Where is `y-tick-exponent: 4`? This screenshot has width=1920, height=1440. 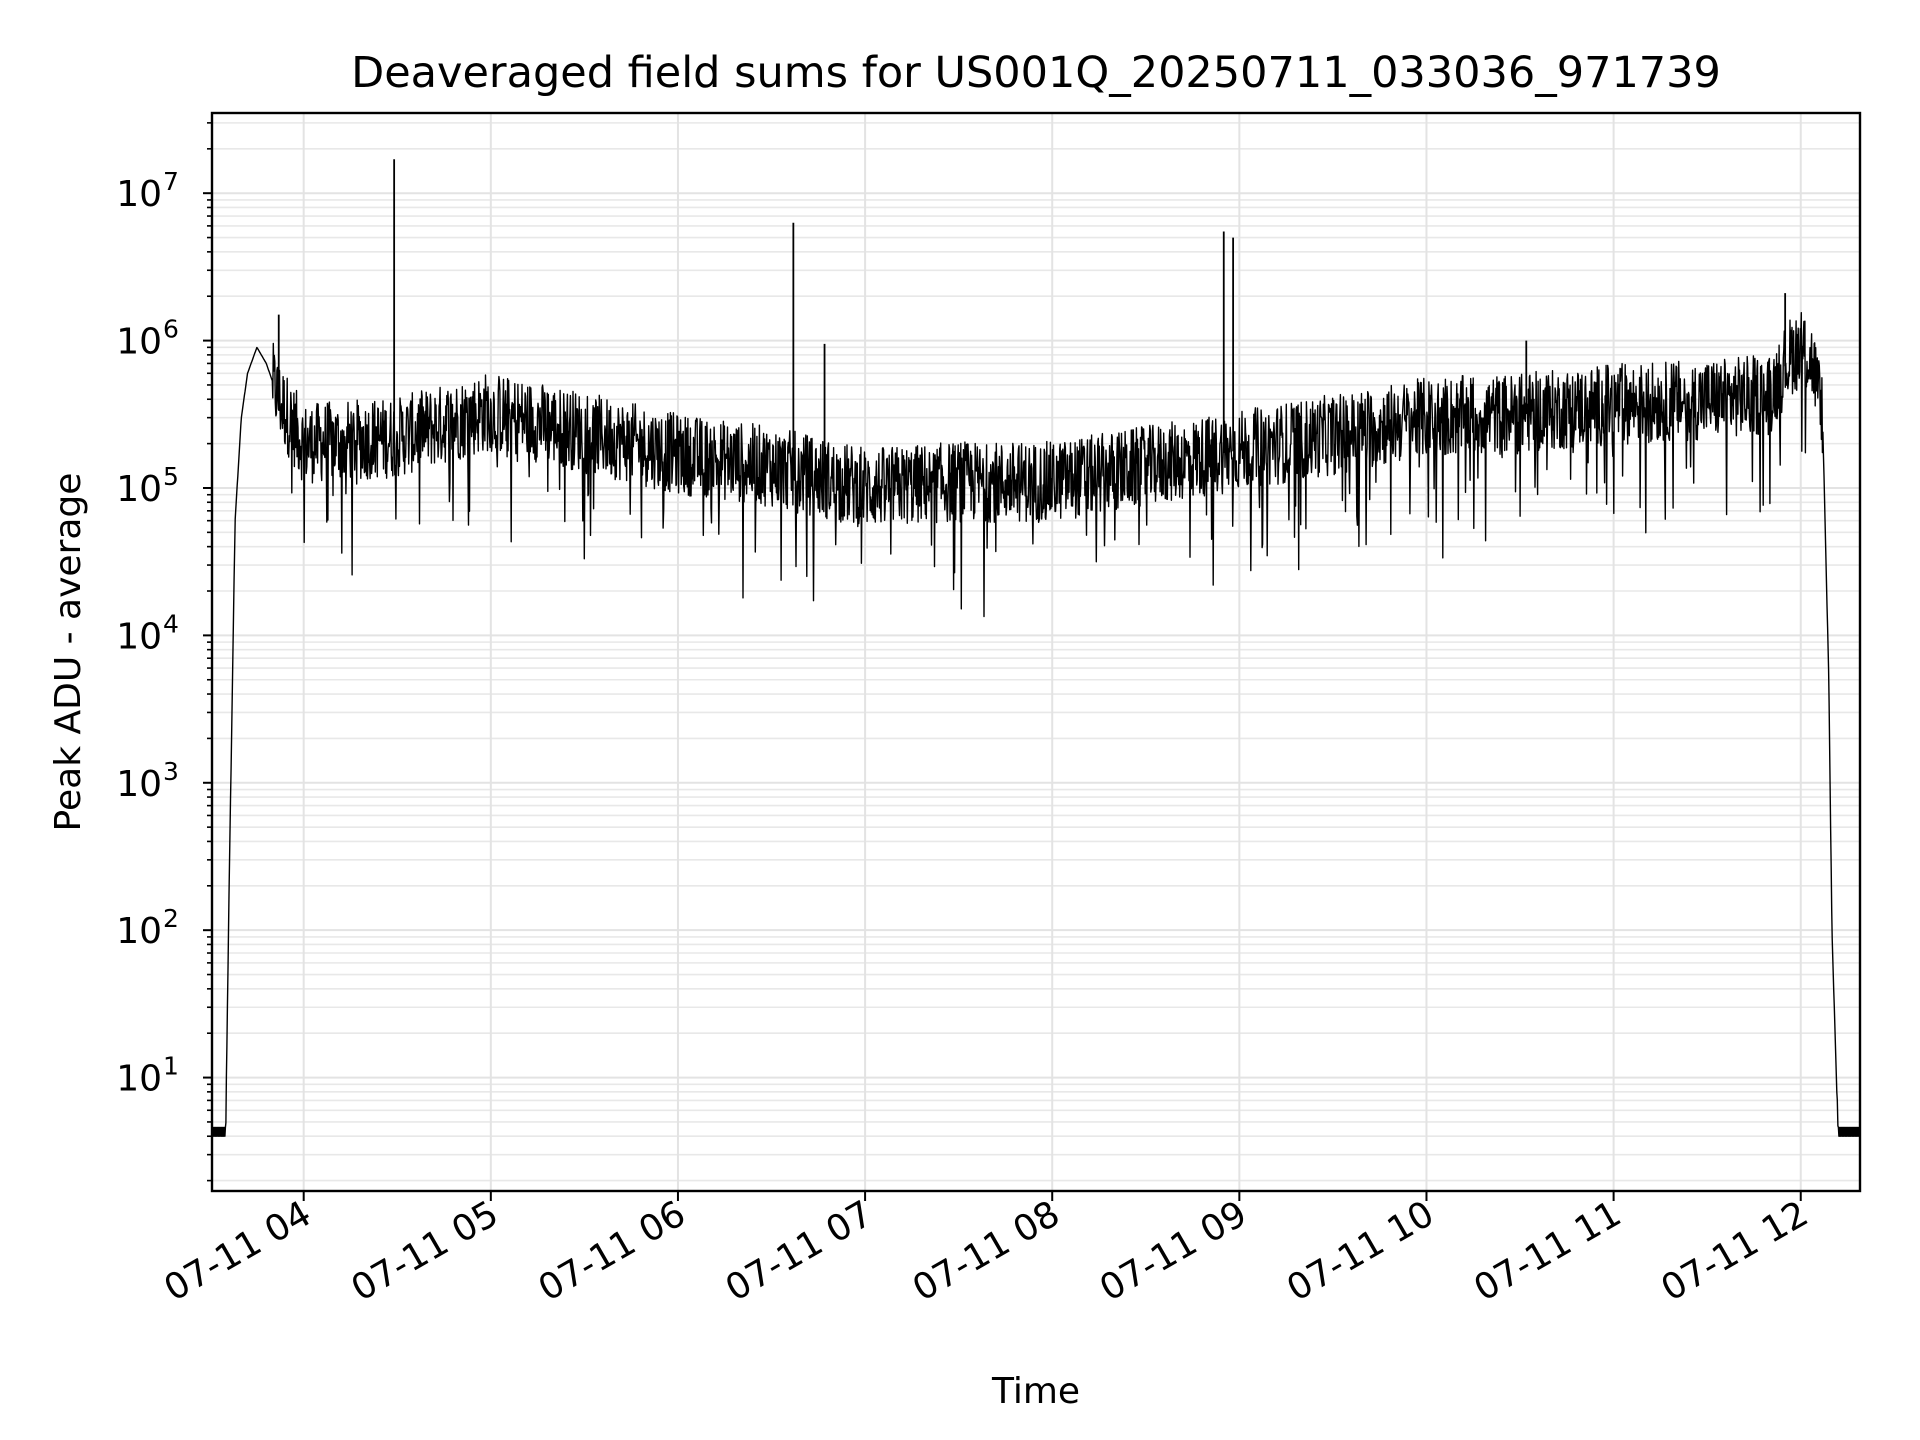
y-tick-exponent: 4 is located at coordinates (171, 623).